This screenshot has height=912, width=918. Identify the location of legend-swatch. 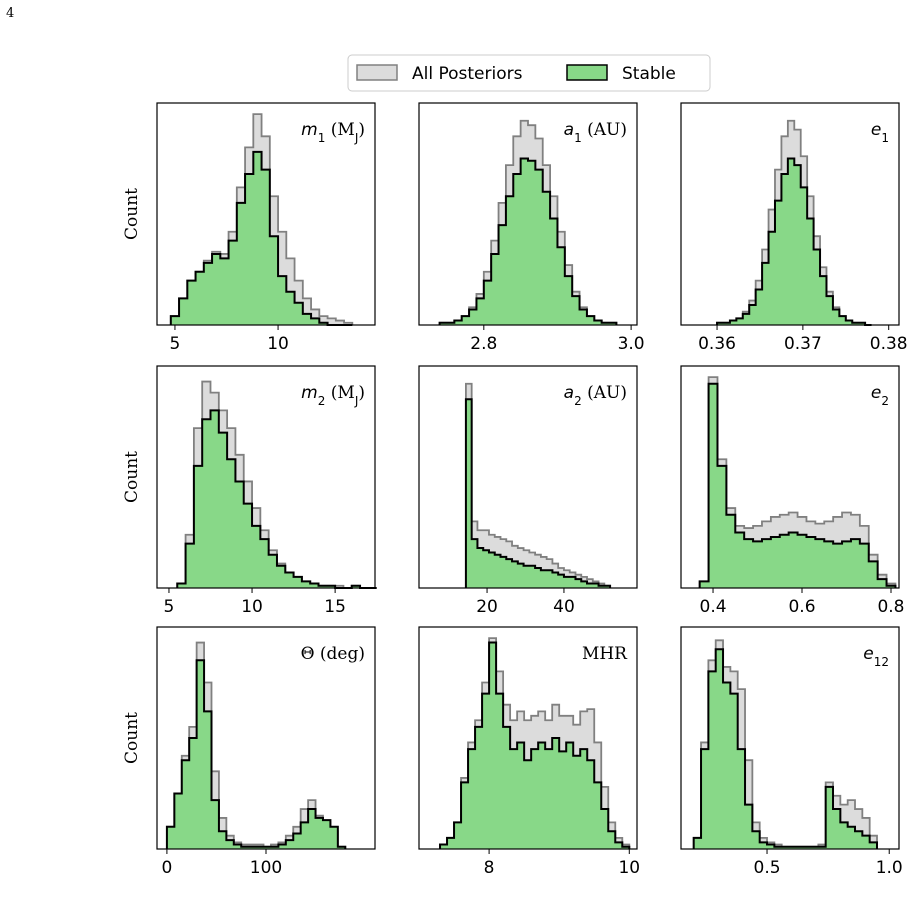
(587, 72).